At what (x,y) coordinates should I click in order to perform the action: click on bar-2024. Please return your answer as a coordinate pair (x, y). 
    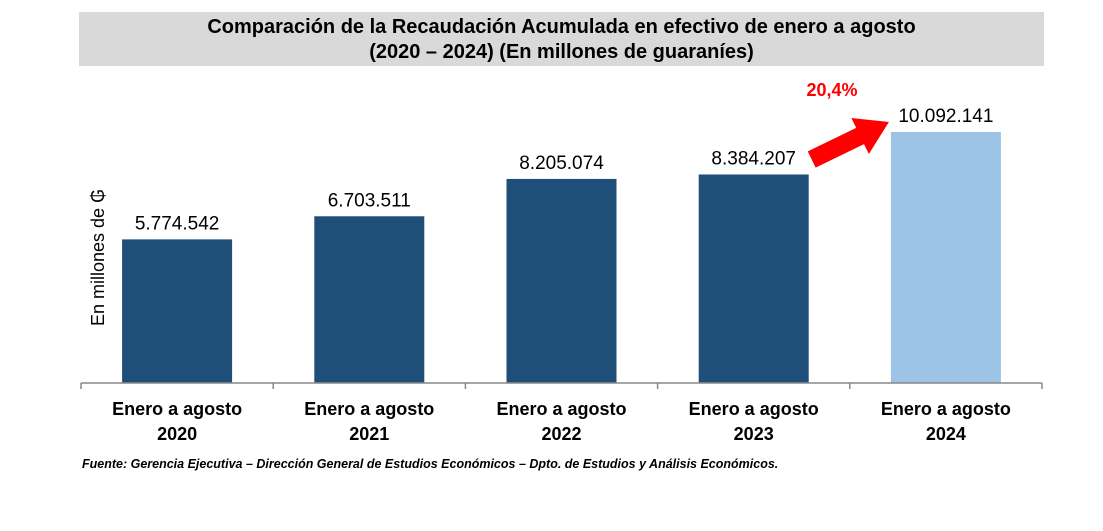
    Looking at the image, I should click on (945, 257).